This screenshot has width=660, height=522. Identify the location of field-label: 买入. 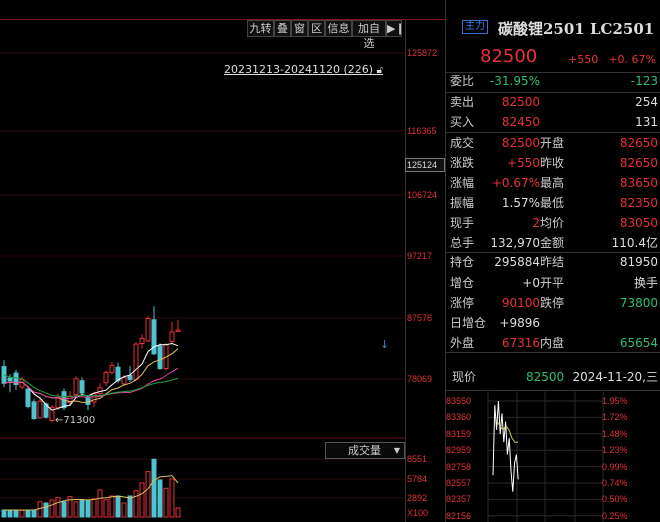
(462, 122).